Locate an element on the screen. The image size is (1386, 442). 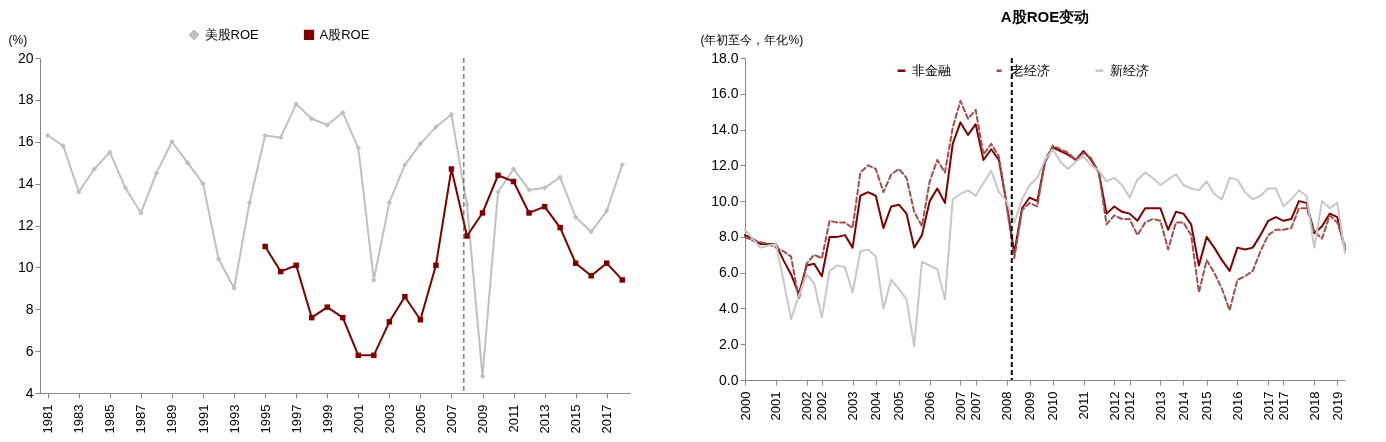
y-tick-label: 16 is located at coordinates (25, 141).